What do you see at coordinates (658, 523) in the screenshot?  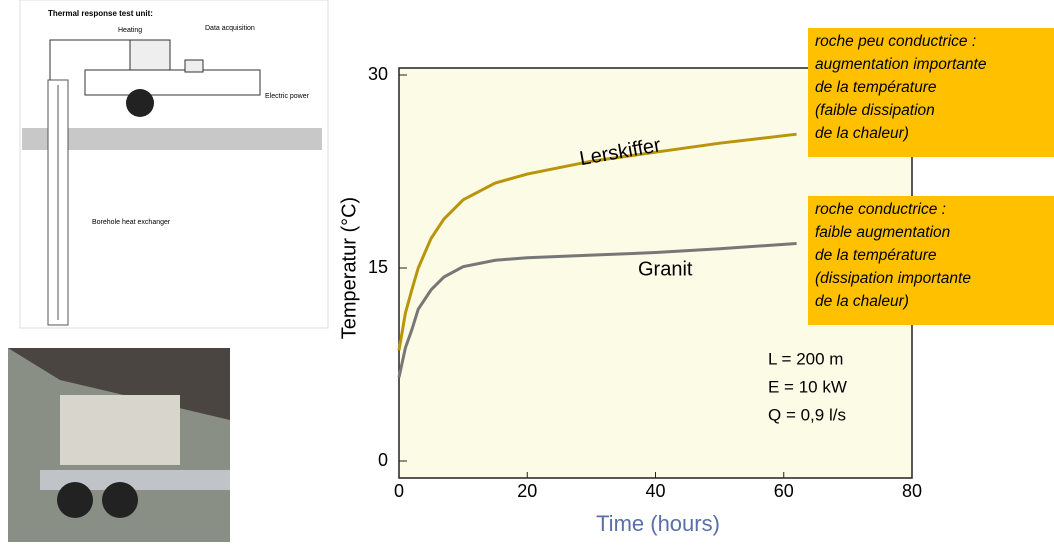 I see `x-axis-title: Time (hours)` at bounding box center [658, 523].